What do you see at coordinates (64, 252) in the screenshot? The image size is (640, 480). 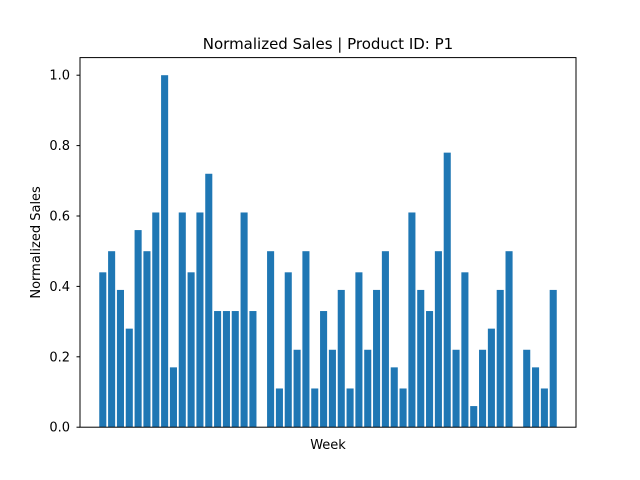 I see `y-axis: 0.0 0.2 0.4 0.6 0.8 1.0` at bounding box center [64, 252].